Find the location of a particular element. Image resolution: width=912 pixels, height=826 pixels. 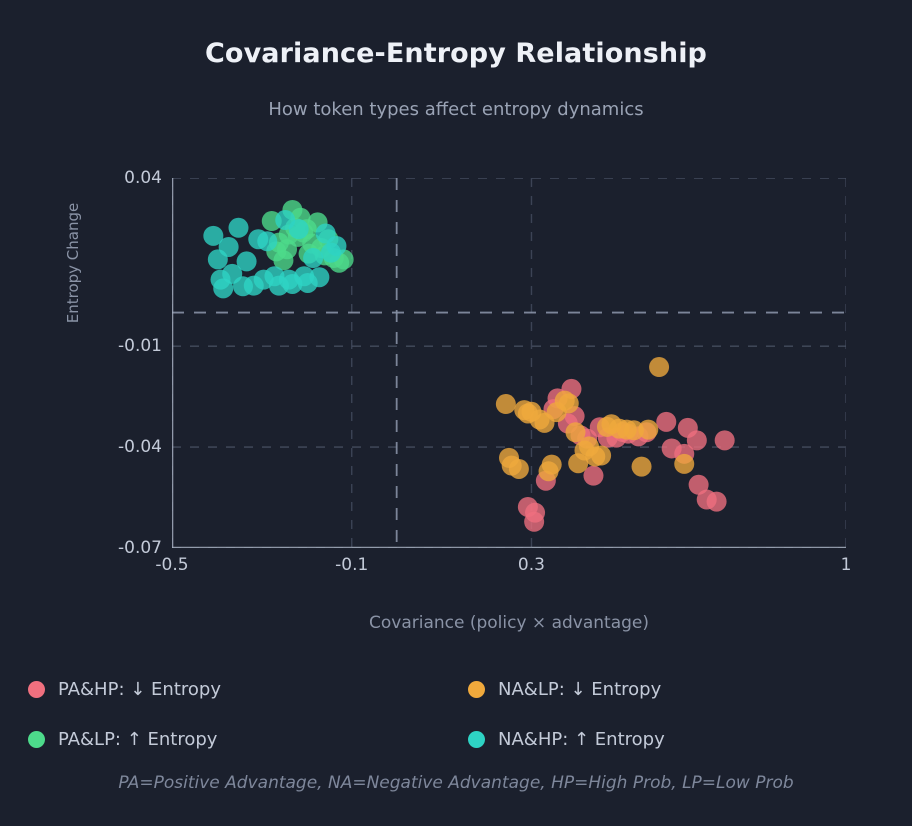

x-tick-label: -0.5 is located at coordinates (172, 565).